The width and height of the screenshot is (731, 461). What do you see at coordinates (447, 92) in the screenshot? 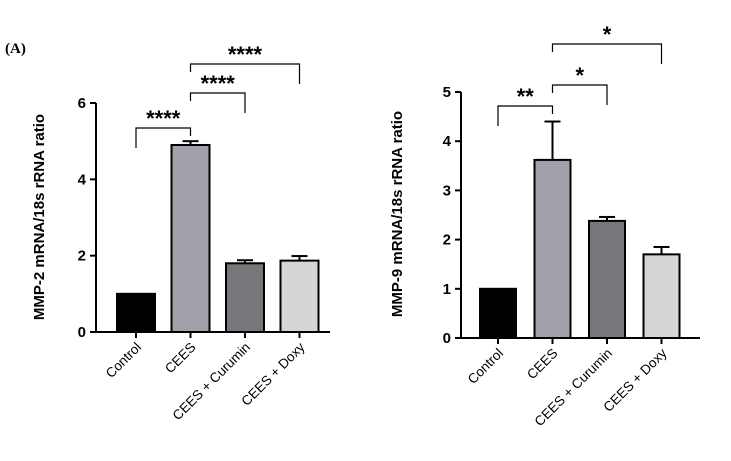
I see `y-tick-label: 5` at bounding box center [447, 92].